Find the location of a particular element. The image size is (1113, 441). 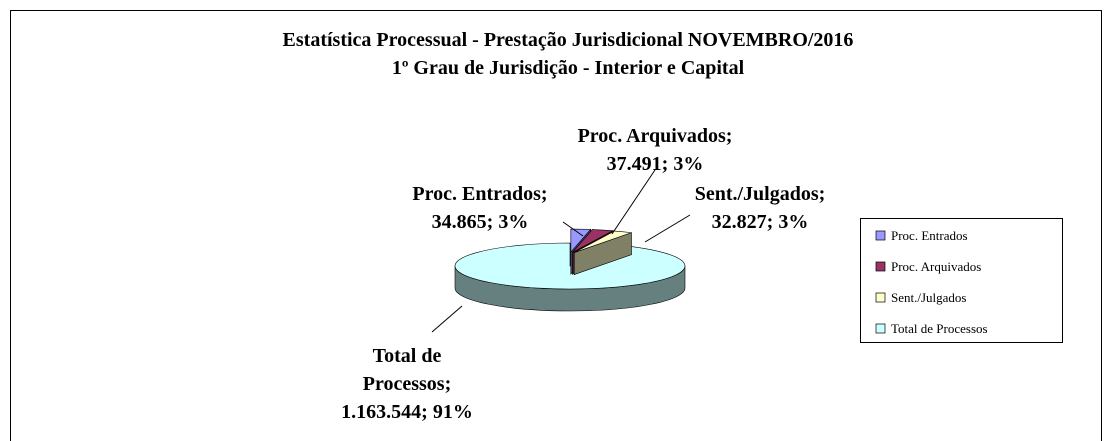

data-label: 1.163.544; 91% is located at coordinates (407, 412).